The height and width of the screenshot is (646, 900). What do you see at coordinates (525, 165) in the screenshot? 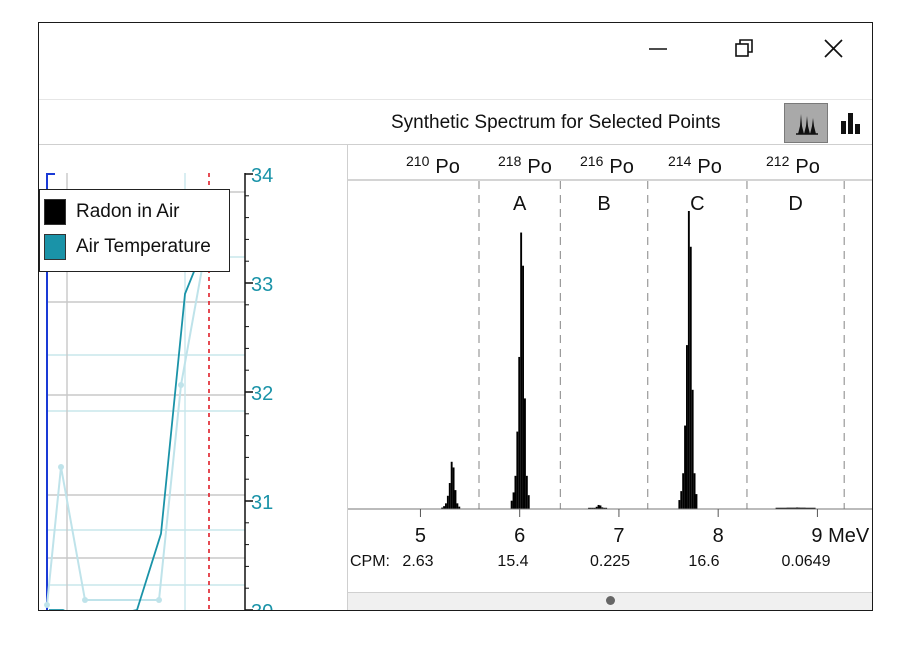
I see `isotope-label: 218 Po` at bounding box center [525, 165].